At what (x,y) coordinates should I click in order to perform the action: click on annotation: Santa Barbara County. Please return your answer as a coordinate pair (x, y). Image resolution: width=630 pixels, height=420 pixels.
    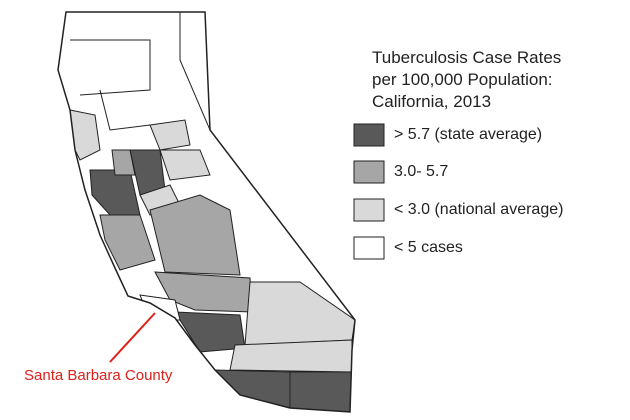
    Looking at the image, I should click on (98, 375).